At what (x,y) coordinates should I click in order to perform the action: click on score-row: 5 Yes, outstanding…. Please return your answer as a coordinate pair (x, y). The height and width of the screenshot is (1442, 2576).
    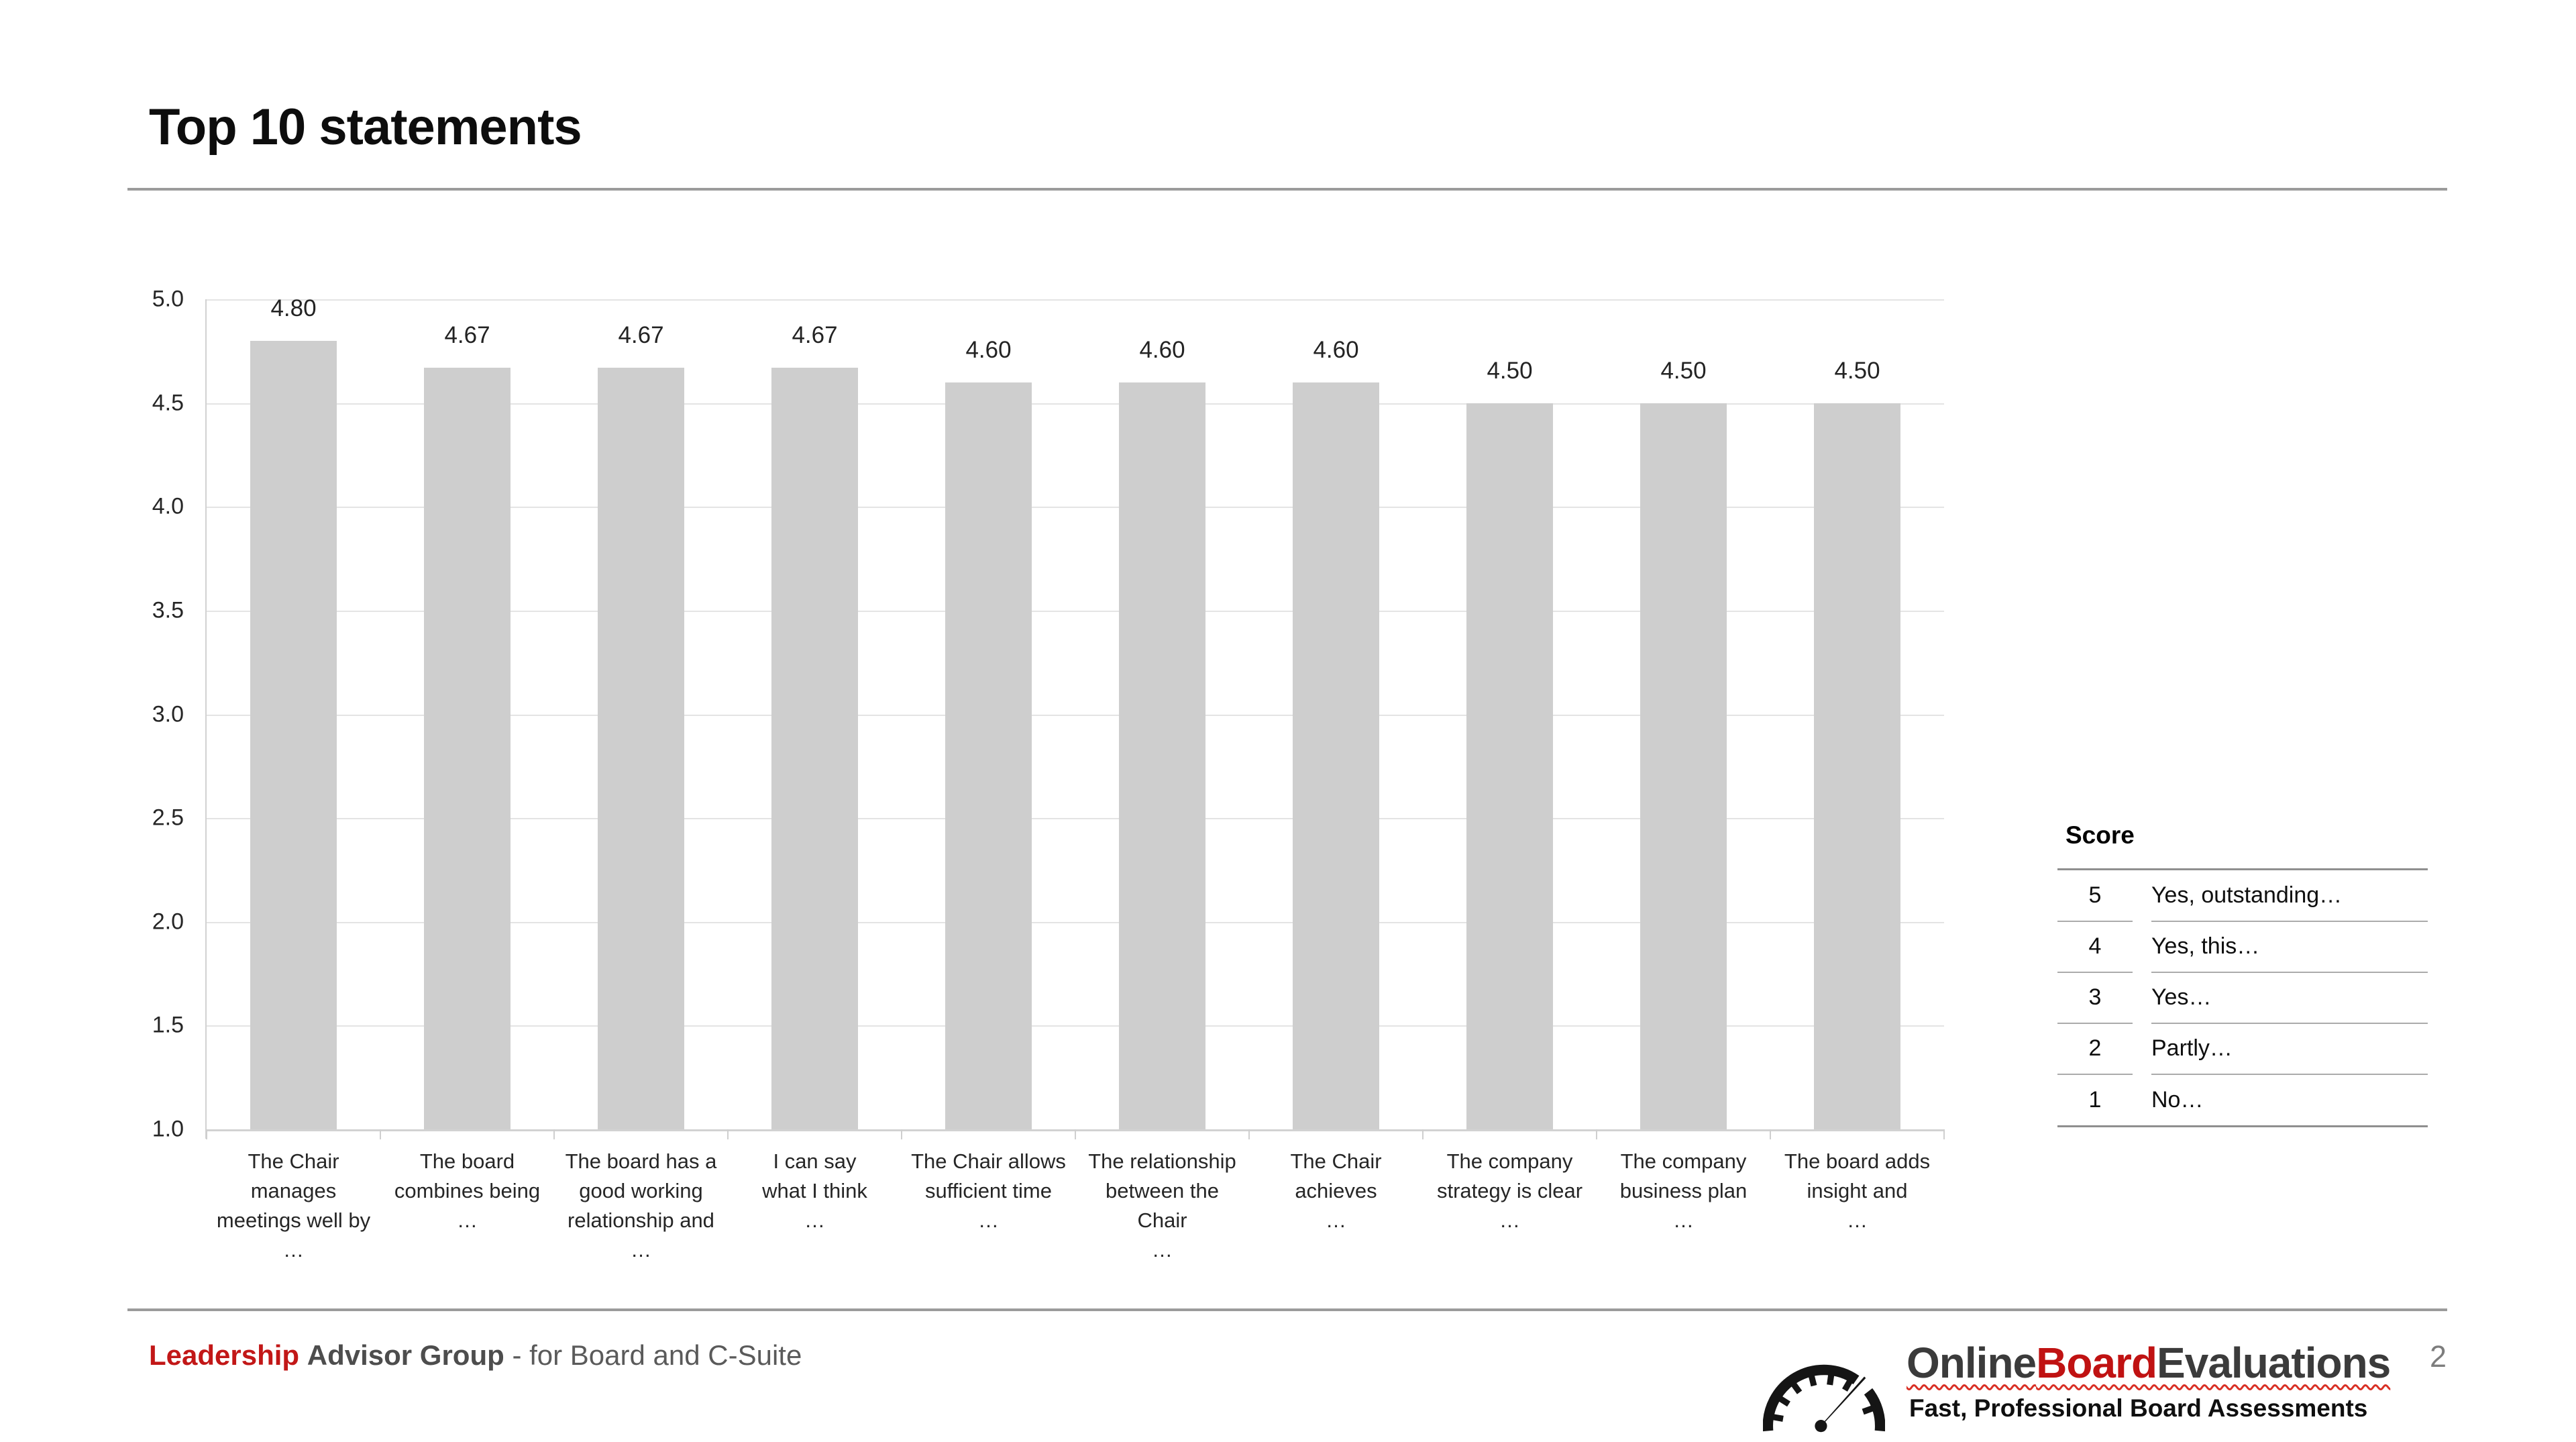
    Looking at the image, I should click on (2242, 896).